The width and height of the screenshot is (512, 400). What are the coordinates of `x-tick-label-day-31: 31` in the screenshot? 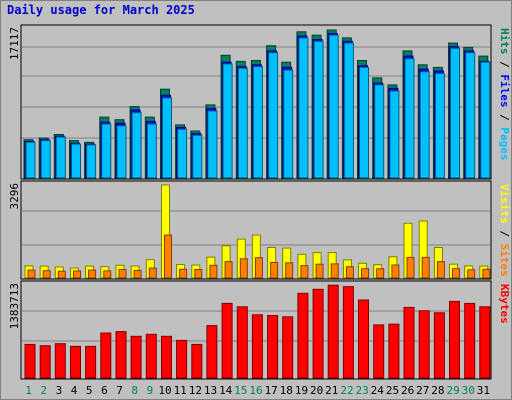 It's located at (483, 390).